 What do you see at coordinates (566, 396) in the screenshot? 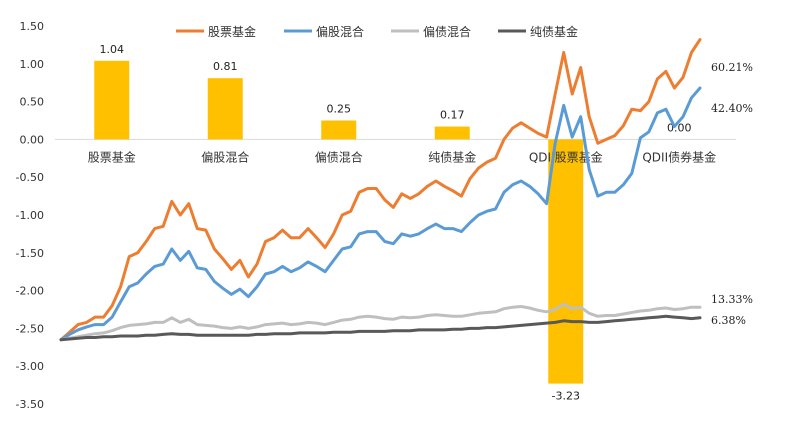
I see `bar-value-label: -3.23` at bounding box center [566, 396].